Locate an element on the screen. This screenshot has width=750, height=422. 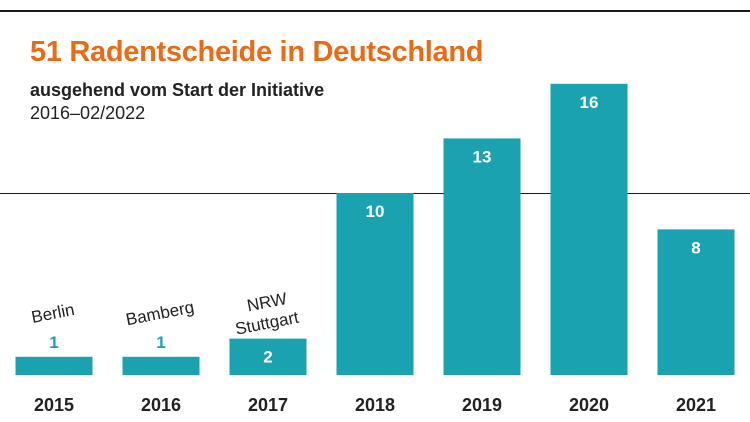
x-tick-label-2021: 2021 is located at coordinates (696, 405).